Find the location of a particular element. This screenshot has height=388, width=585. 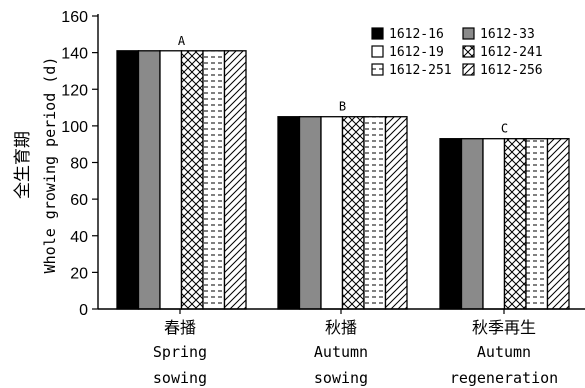

legend-item: 1612-19 is located at coordinates (407, 52).